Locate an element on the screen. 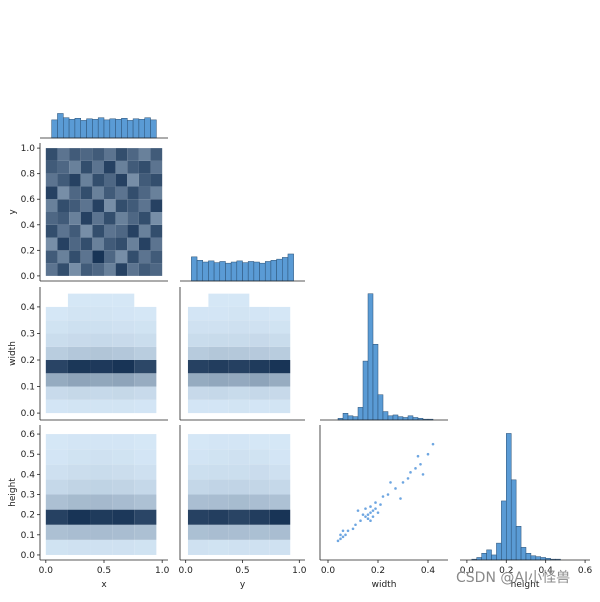 The width and height of the screenshot is (600, 602). x-tick-label: 0.4 is located at coordinates (546, 571).